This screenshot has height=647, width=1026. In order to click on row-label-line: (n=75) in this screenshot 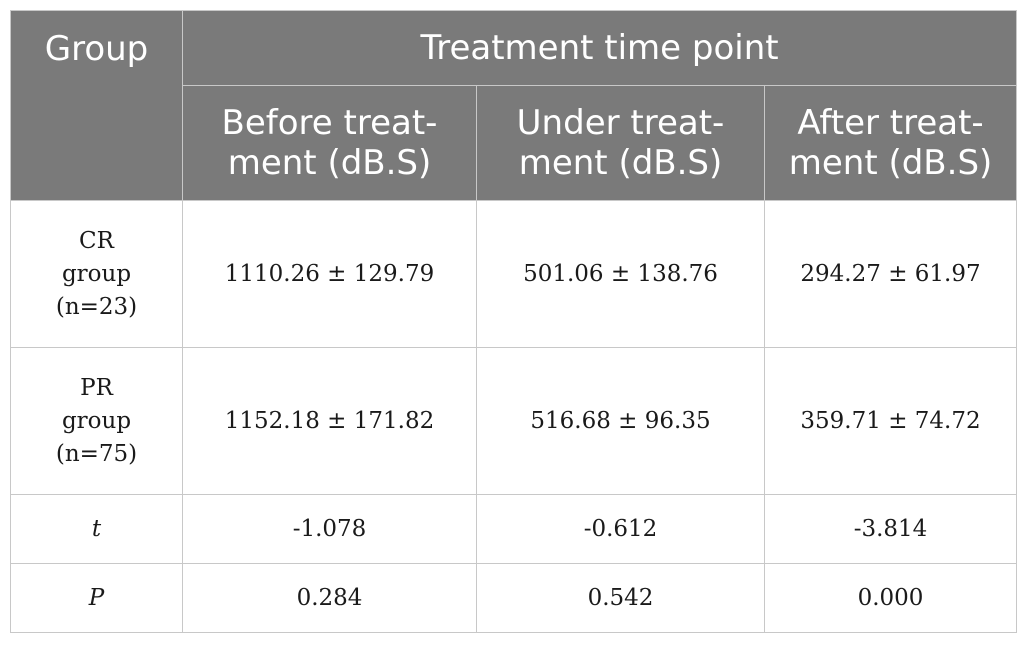, I will do `click(96, 453)`.